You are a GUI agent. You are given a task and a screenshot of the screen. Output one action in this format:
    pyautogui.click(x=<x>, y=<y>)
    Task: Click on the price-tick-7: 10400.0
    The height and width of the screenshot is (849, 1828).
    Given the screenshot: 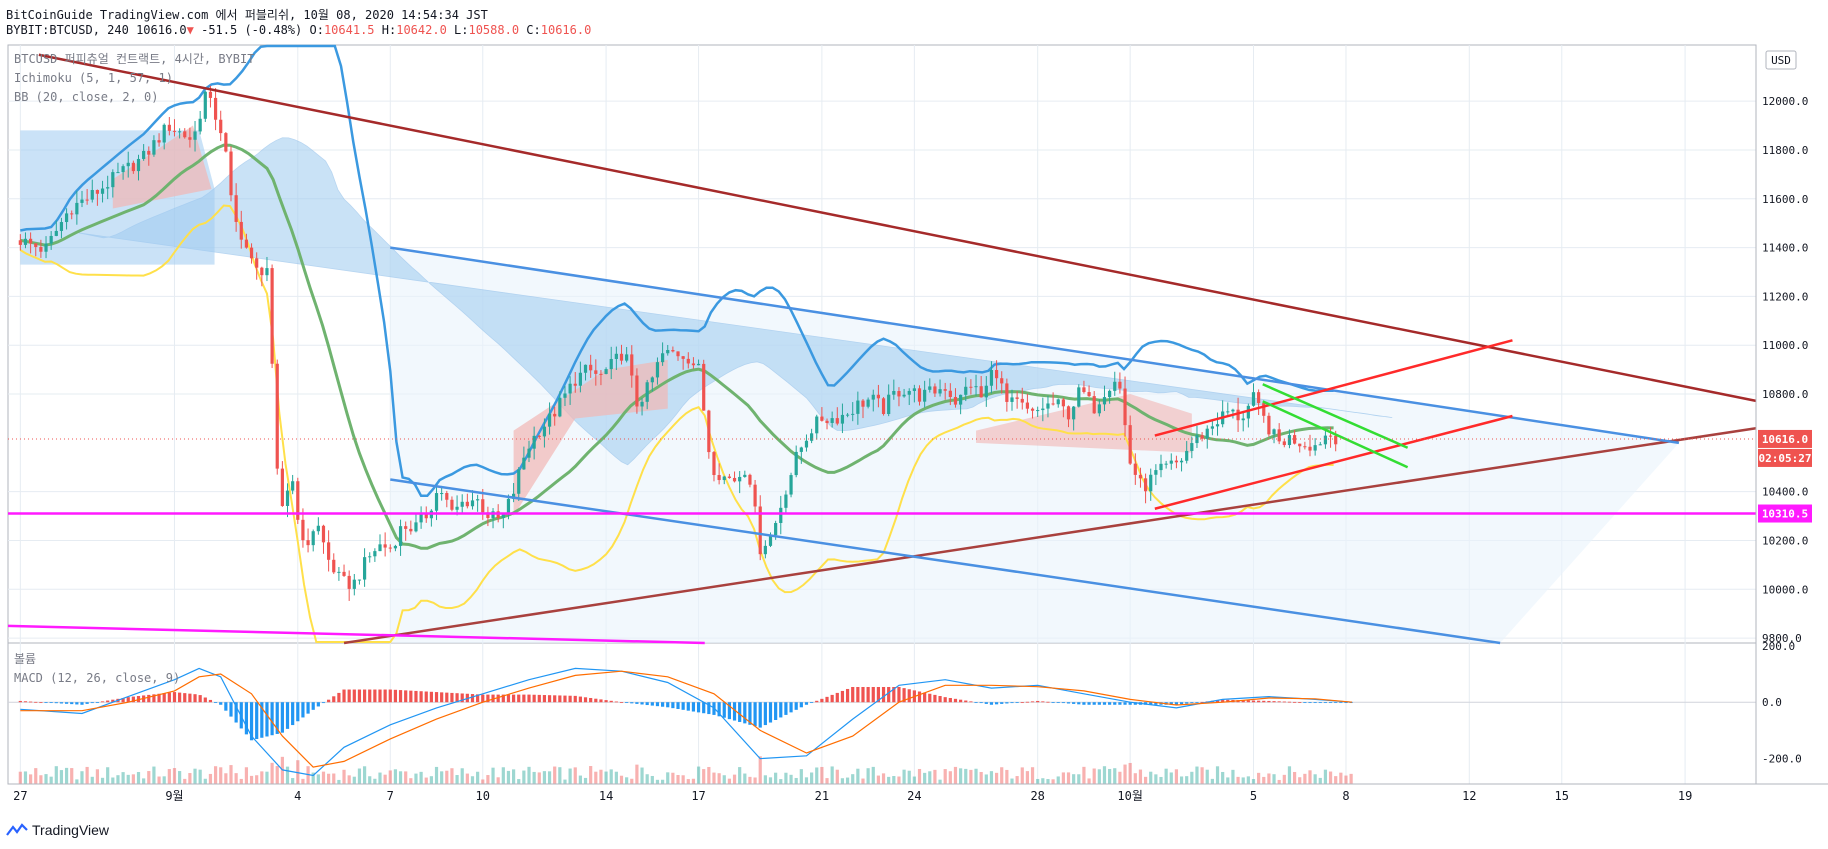 What is the action you would take?
    pyautogui.click(x=1785, y=492)
    